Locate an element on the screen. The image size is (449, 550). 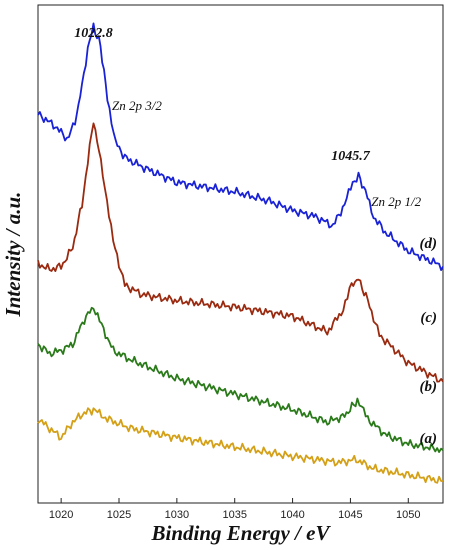
x-tick-label: 1040 is located at coordinates (292, 515).